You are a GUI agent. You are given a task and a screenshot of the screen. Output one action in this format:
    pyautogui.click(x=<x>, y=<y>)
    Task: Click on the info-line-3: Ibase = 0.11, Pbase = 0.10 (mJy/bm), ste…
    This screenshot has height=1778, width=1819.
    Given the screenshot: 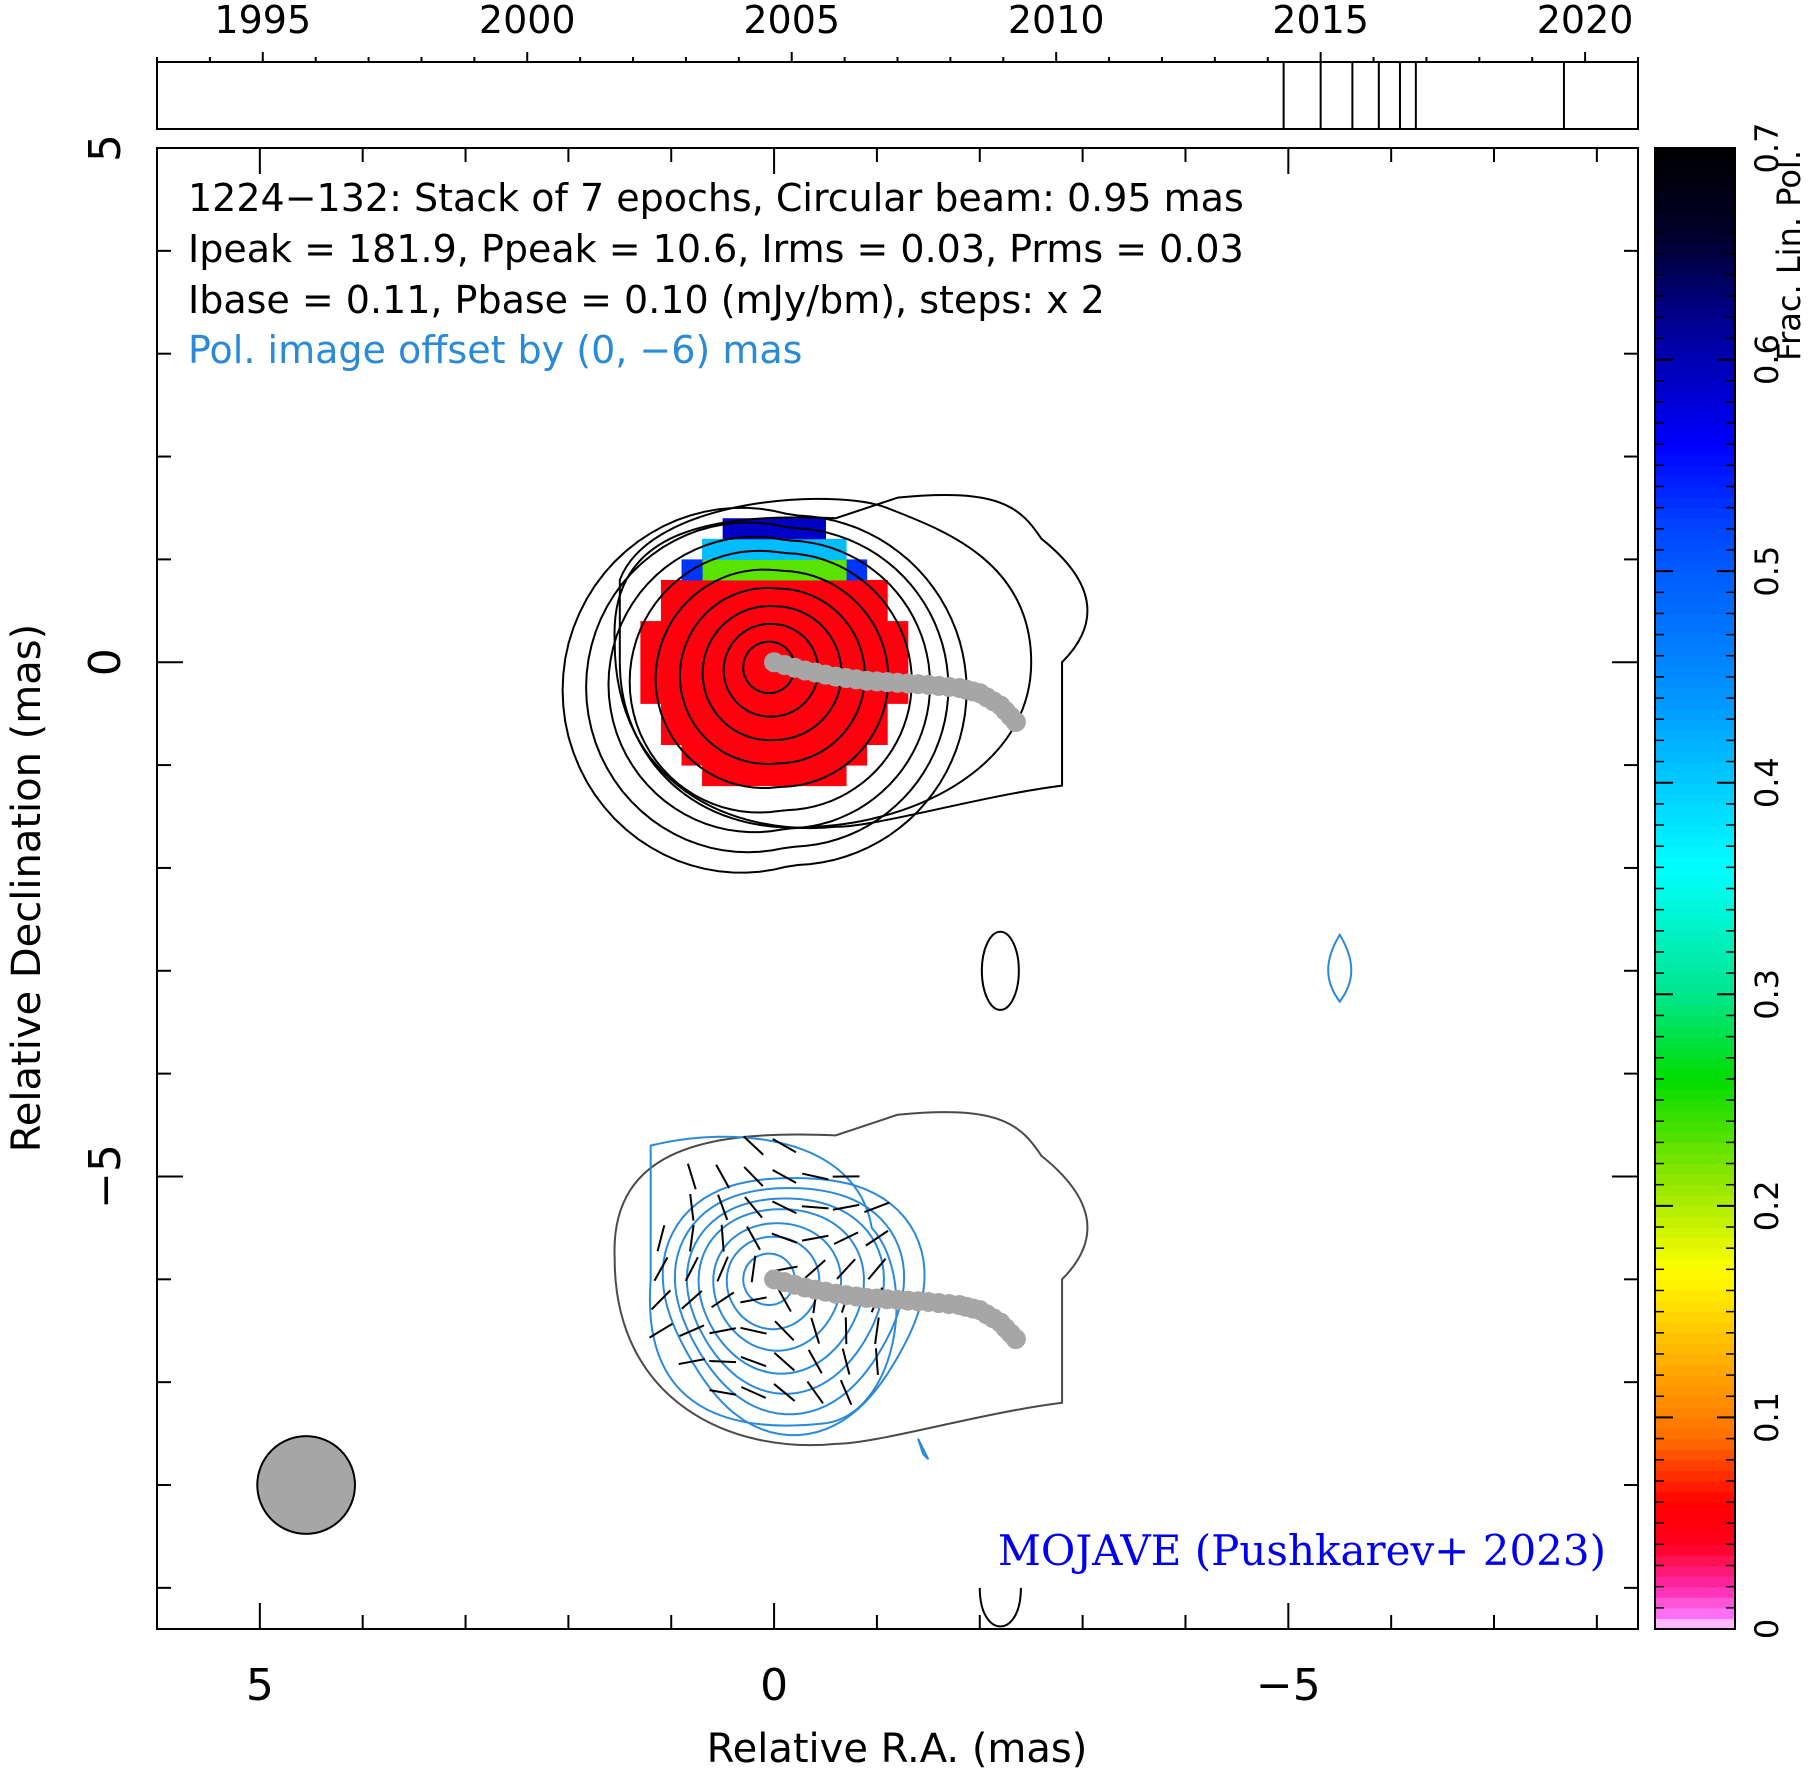 What is the action you would take?
    pyautogui.click(x=646, y=300)
    